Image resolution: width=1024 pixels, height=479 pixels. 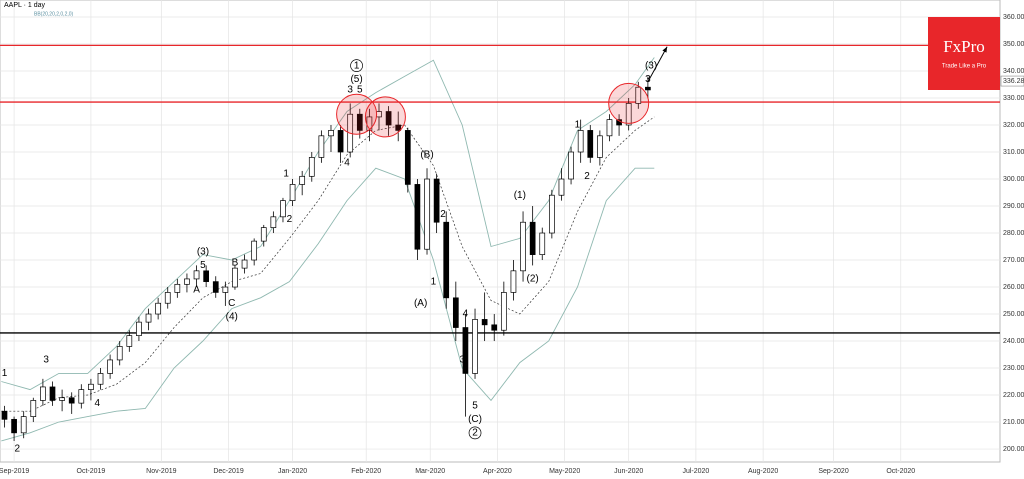 What do you see at coordinates (1013, 449) in the screenshot?
I see `y-tick-label: 200.00` at bounding box center [1013, 449].